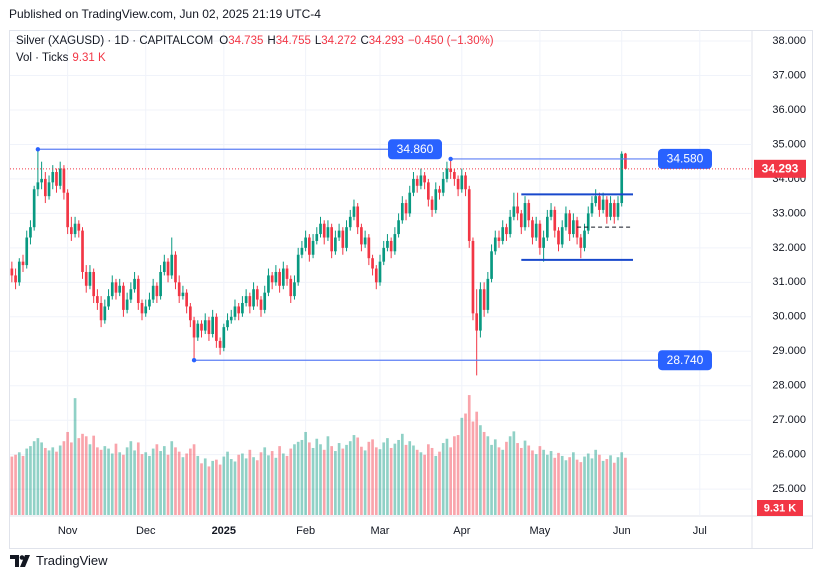 The height and width of the screenshot is (579, 822). I want to click on x-tick-label: Jun, so click(622, 531).